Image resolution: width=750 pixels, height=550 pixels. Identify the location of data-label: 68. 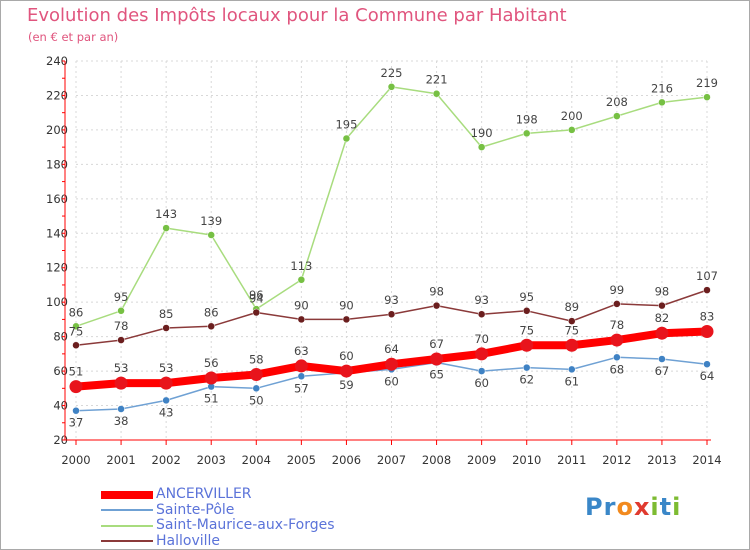
(617, 369).